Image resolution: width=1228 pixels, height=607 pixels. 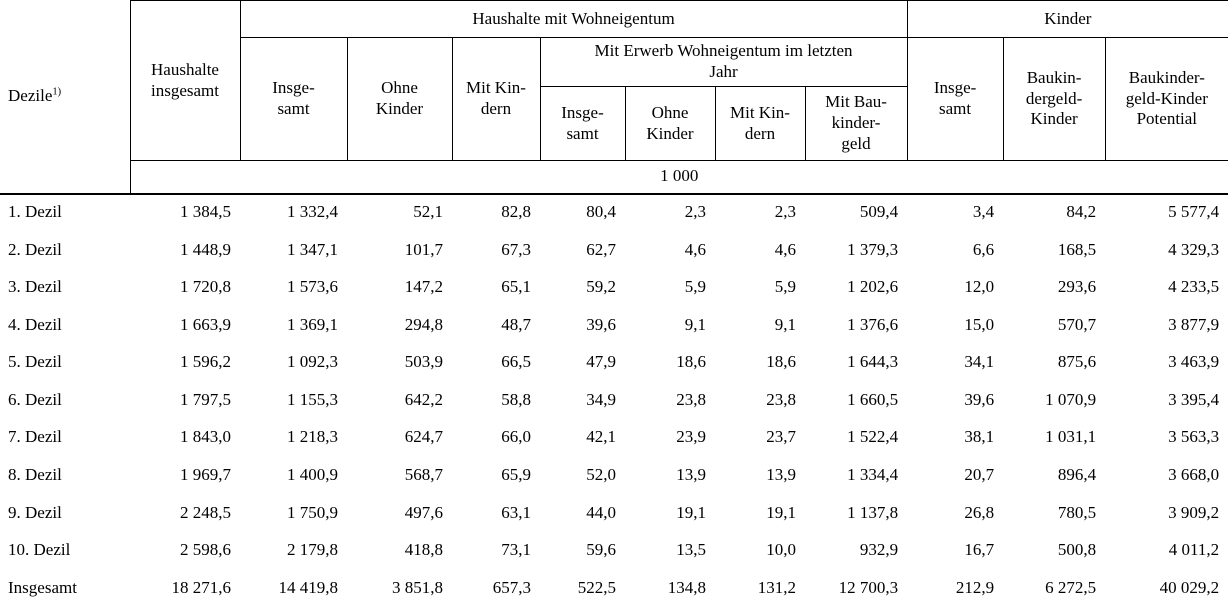 What do you see at coordinates (1077, 287) in the screenshot?
I see `value-cell: 293,6` at bounding box center [1077, 287].